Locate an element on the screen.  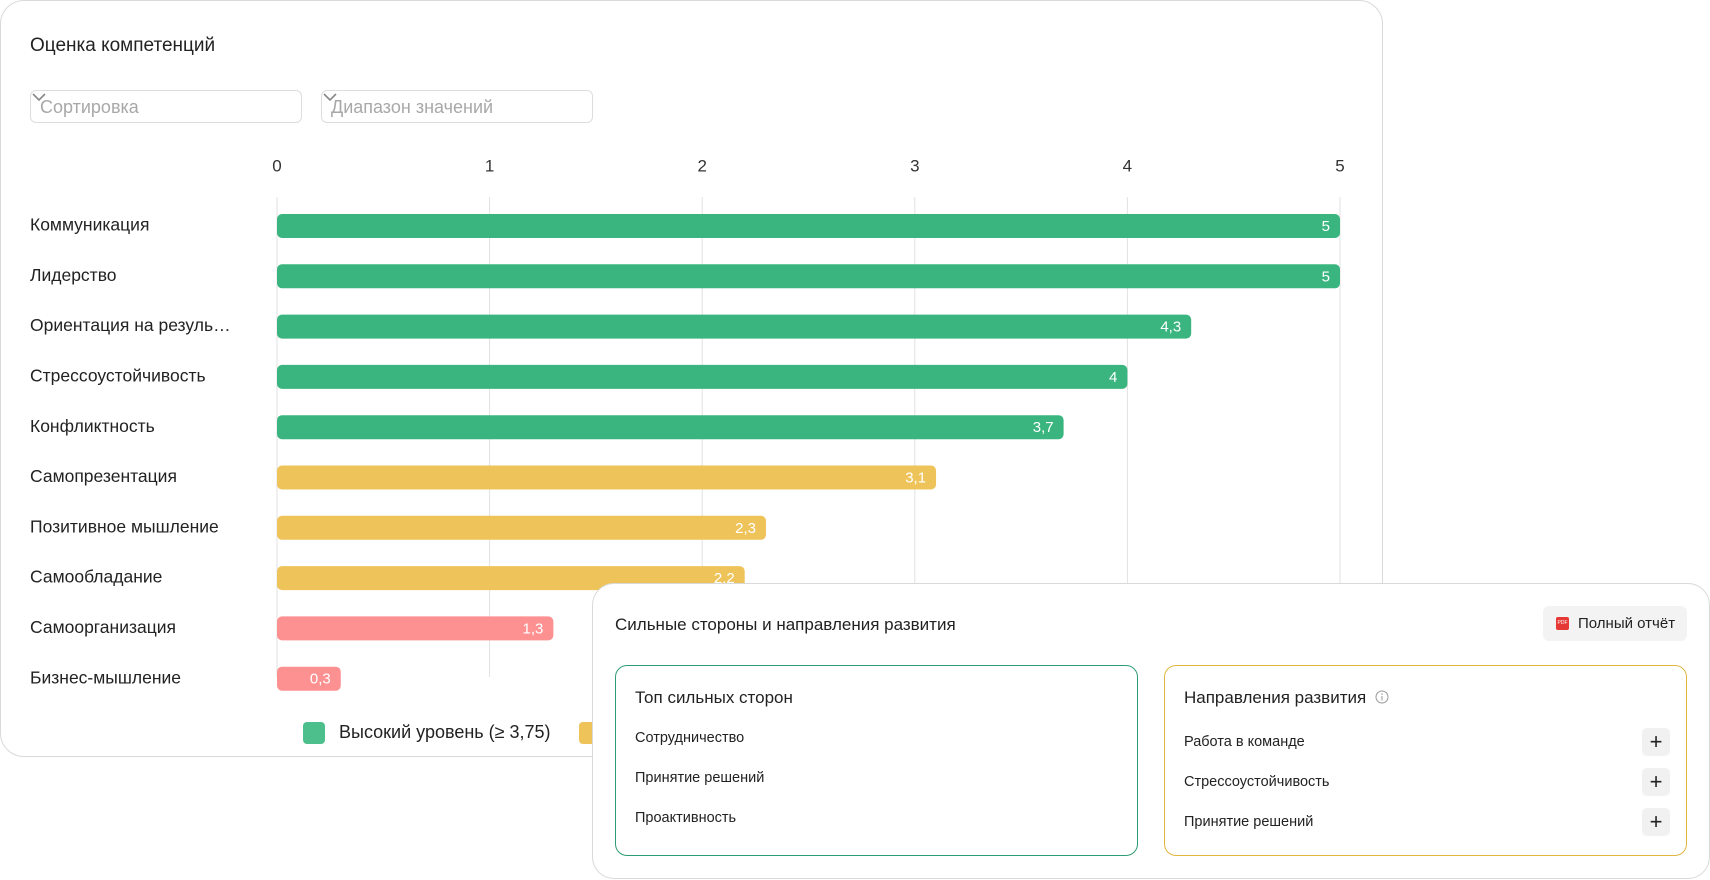
y-tick-label: Бизнес-мышление is located at coordinates (105, 677).